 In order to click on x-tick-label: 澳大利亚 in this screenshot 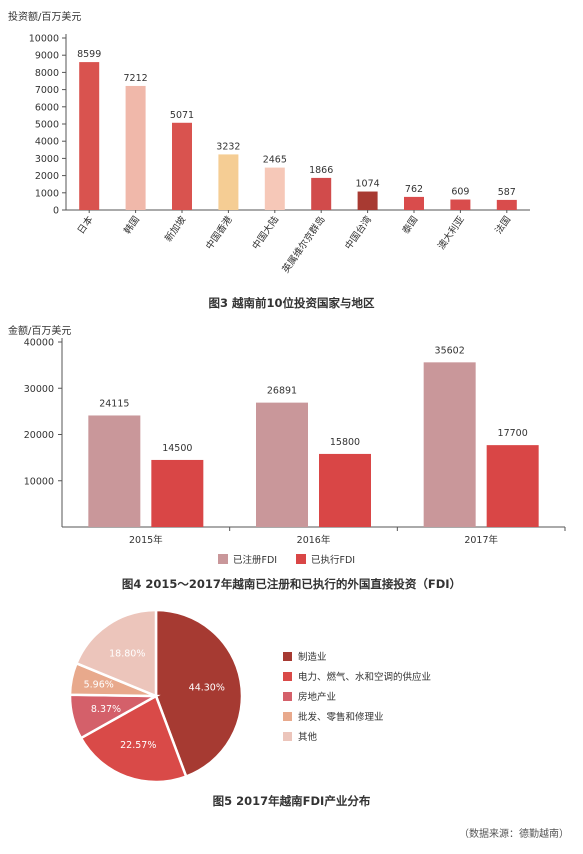, I will do `click(451, 232)`.